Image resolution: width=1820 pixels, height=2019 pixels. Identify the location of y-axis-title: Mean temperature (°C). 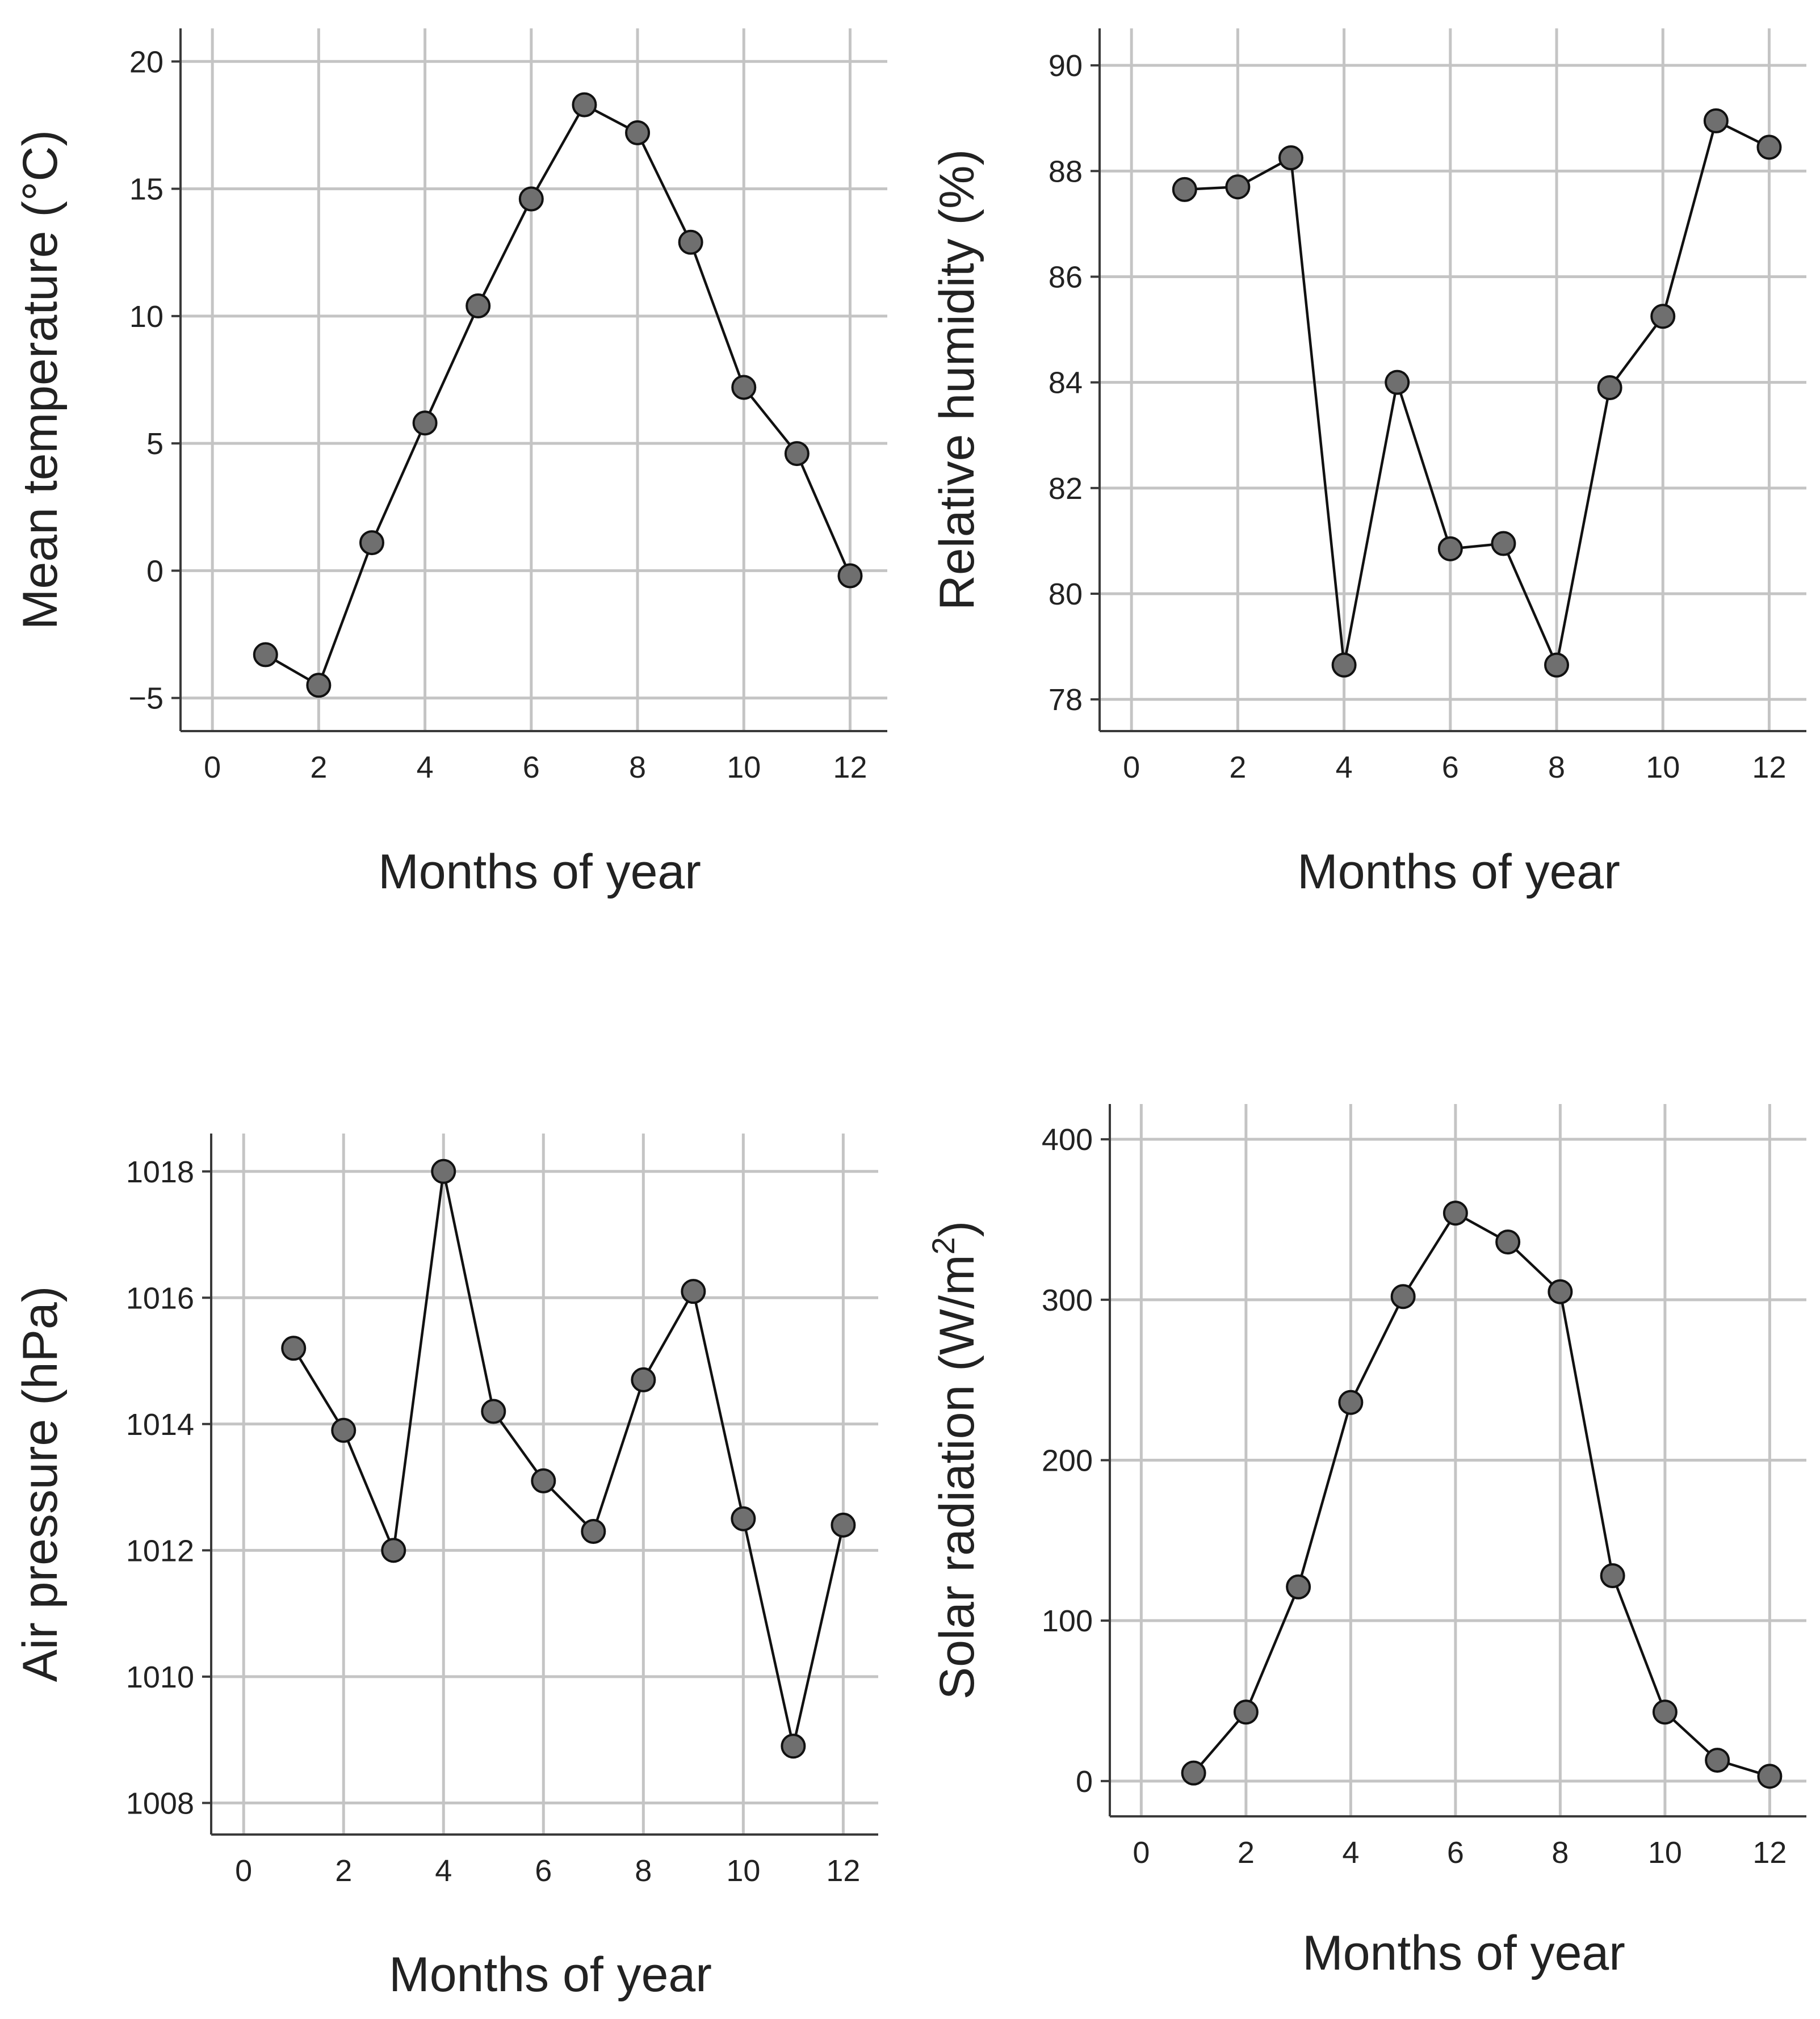
(40, 379).